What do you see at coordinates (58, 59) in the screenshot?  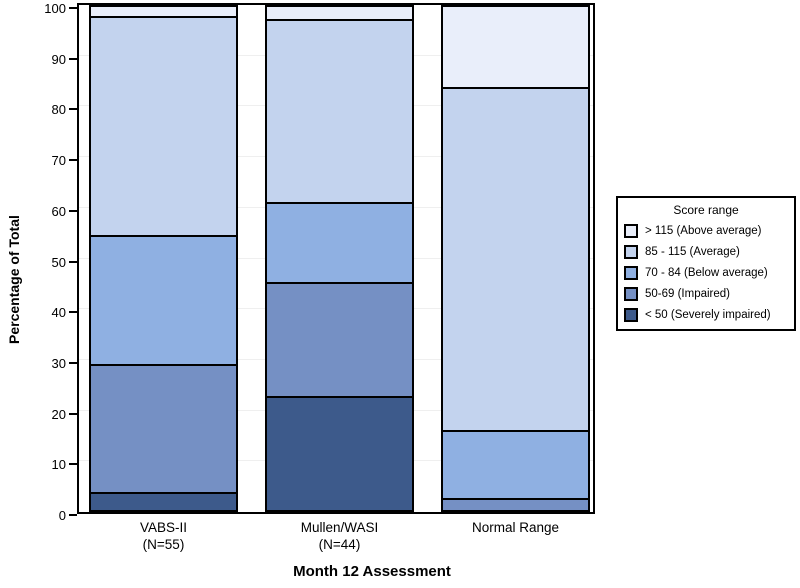 I see `y-axis-tick-label: 90` at bounding box center [58, 59].